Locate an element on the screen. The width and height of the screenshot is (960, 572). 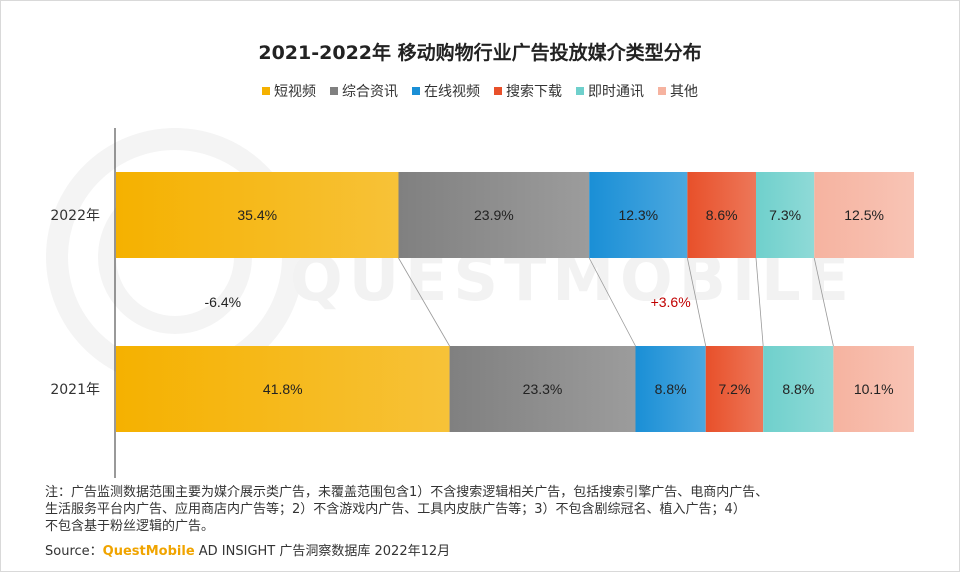
data-label-2021年-短视频: 41.8% is located at coordinates (283, 389).